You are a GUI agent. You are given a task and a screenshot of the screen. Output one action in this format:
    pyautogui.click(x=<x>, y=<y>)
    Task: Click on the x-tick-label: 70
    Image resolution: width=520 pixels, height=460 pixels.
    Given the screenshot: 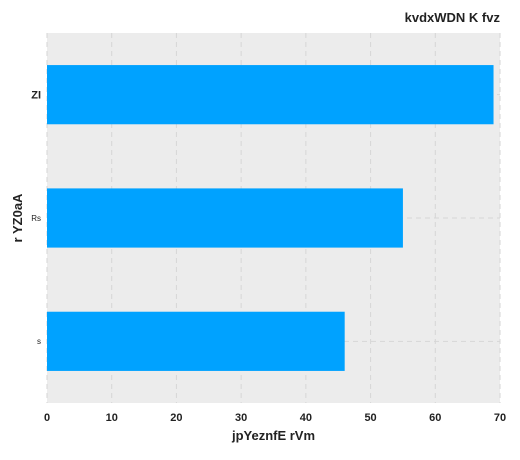 What is the action you would take?
    pyautogui.click(x=500, y=418)
    